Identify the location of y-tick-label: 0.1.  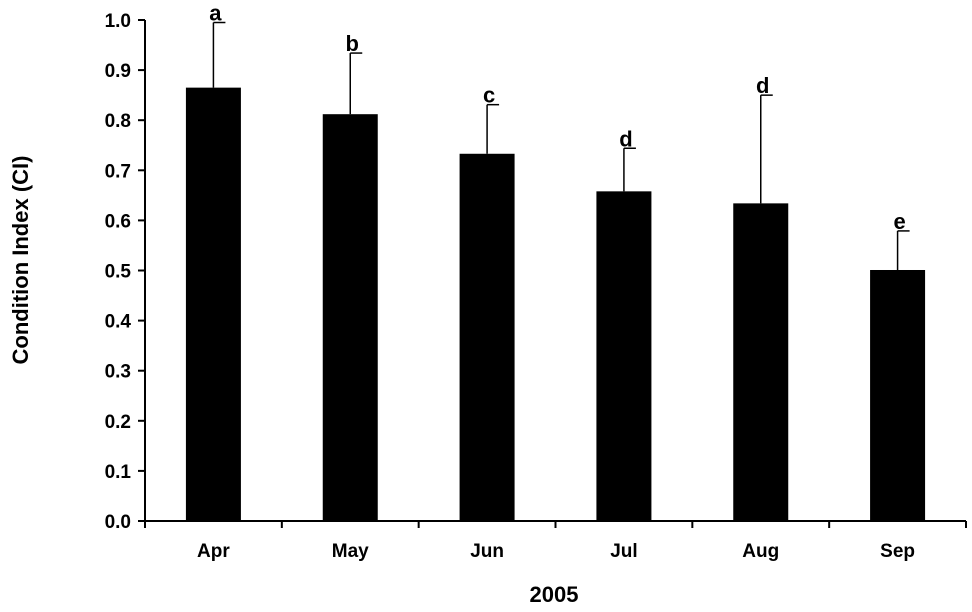
(118, 472).